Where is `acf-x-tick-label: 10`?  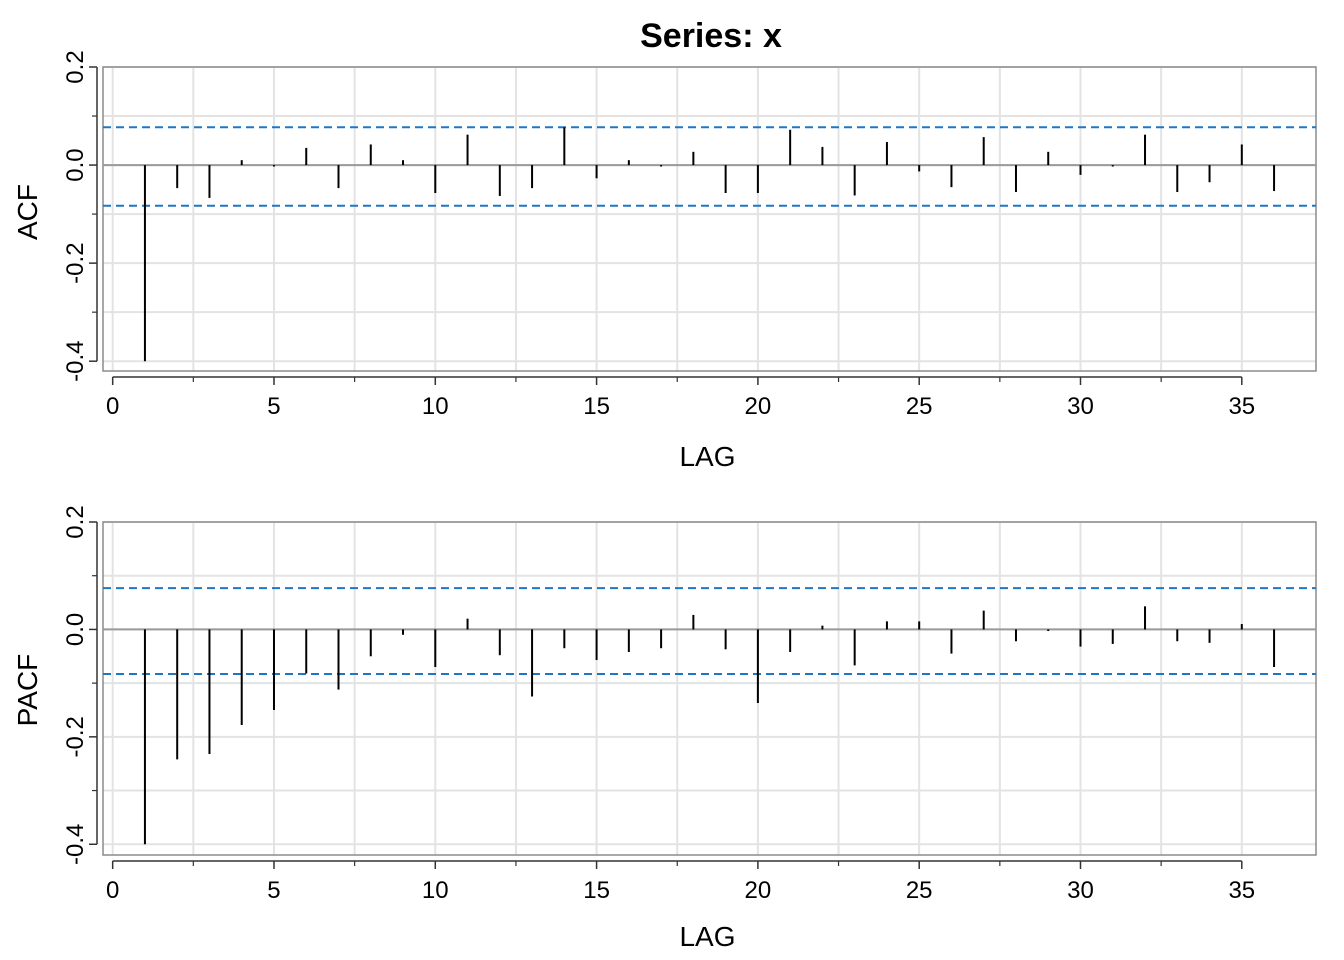 acf-x-tick-label: 10 is located at coordinates (435, 406).